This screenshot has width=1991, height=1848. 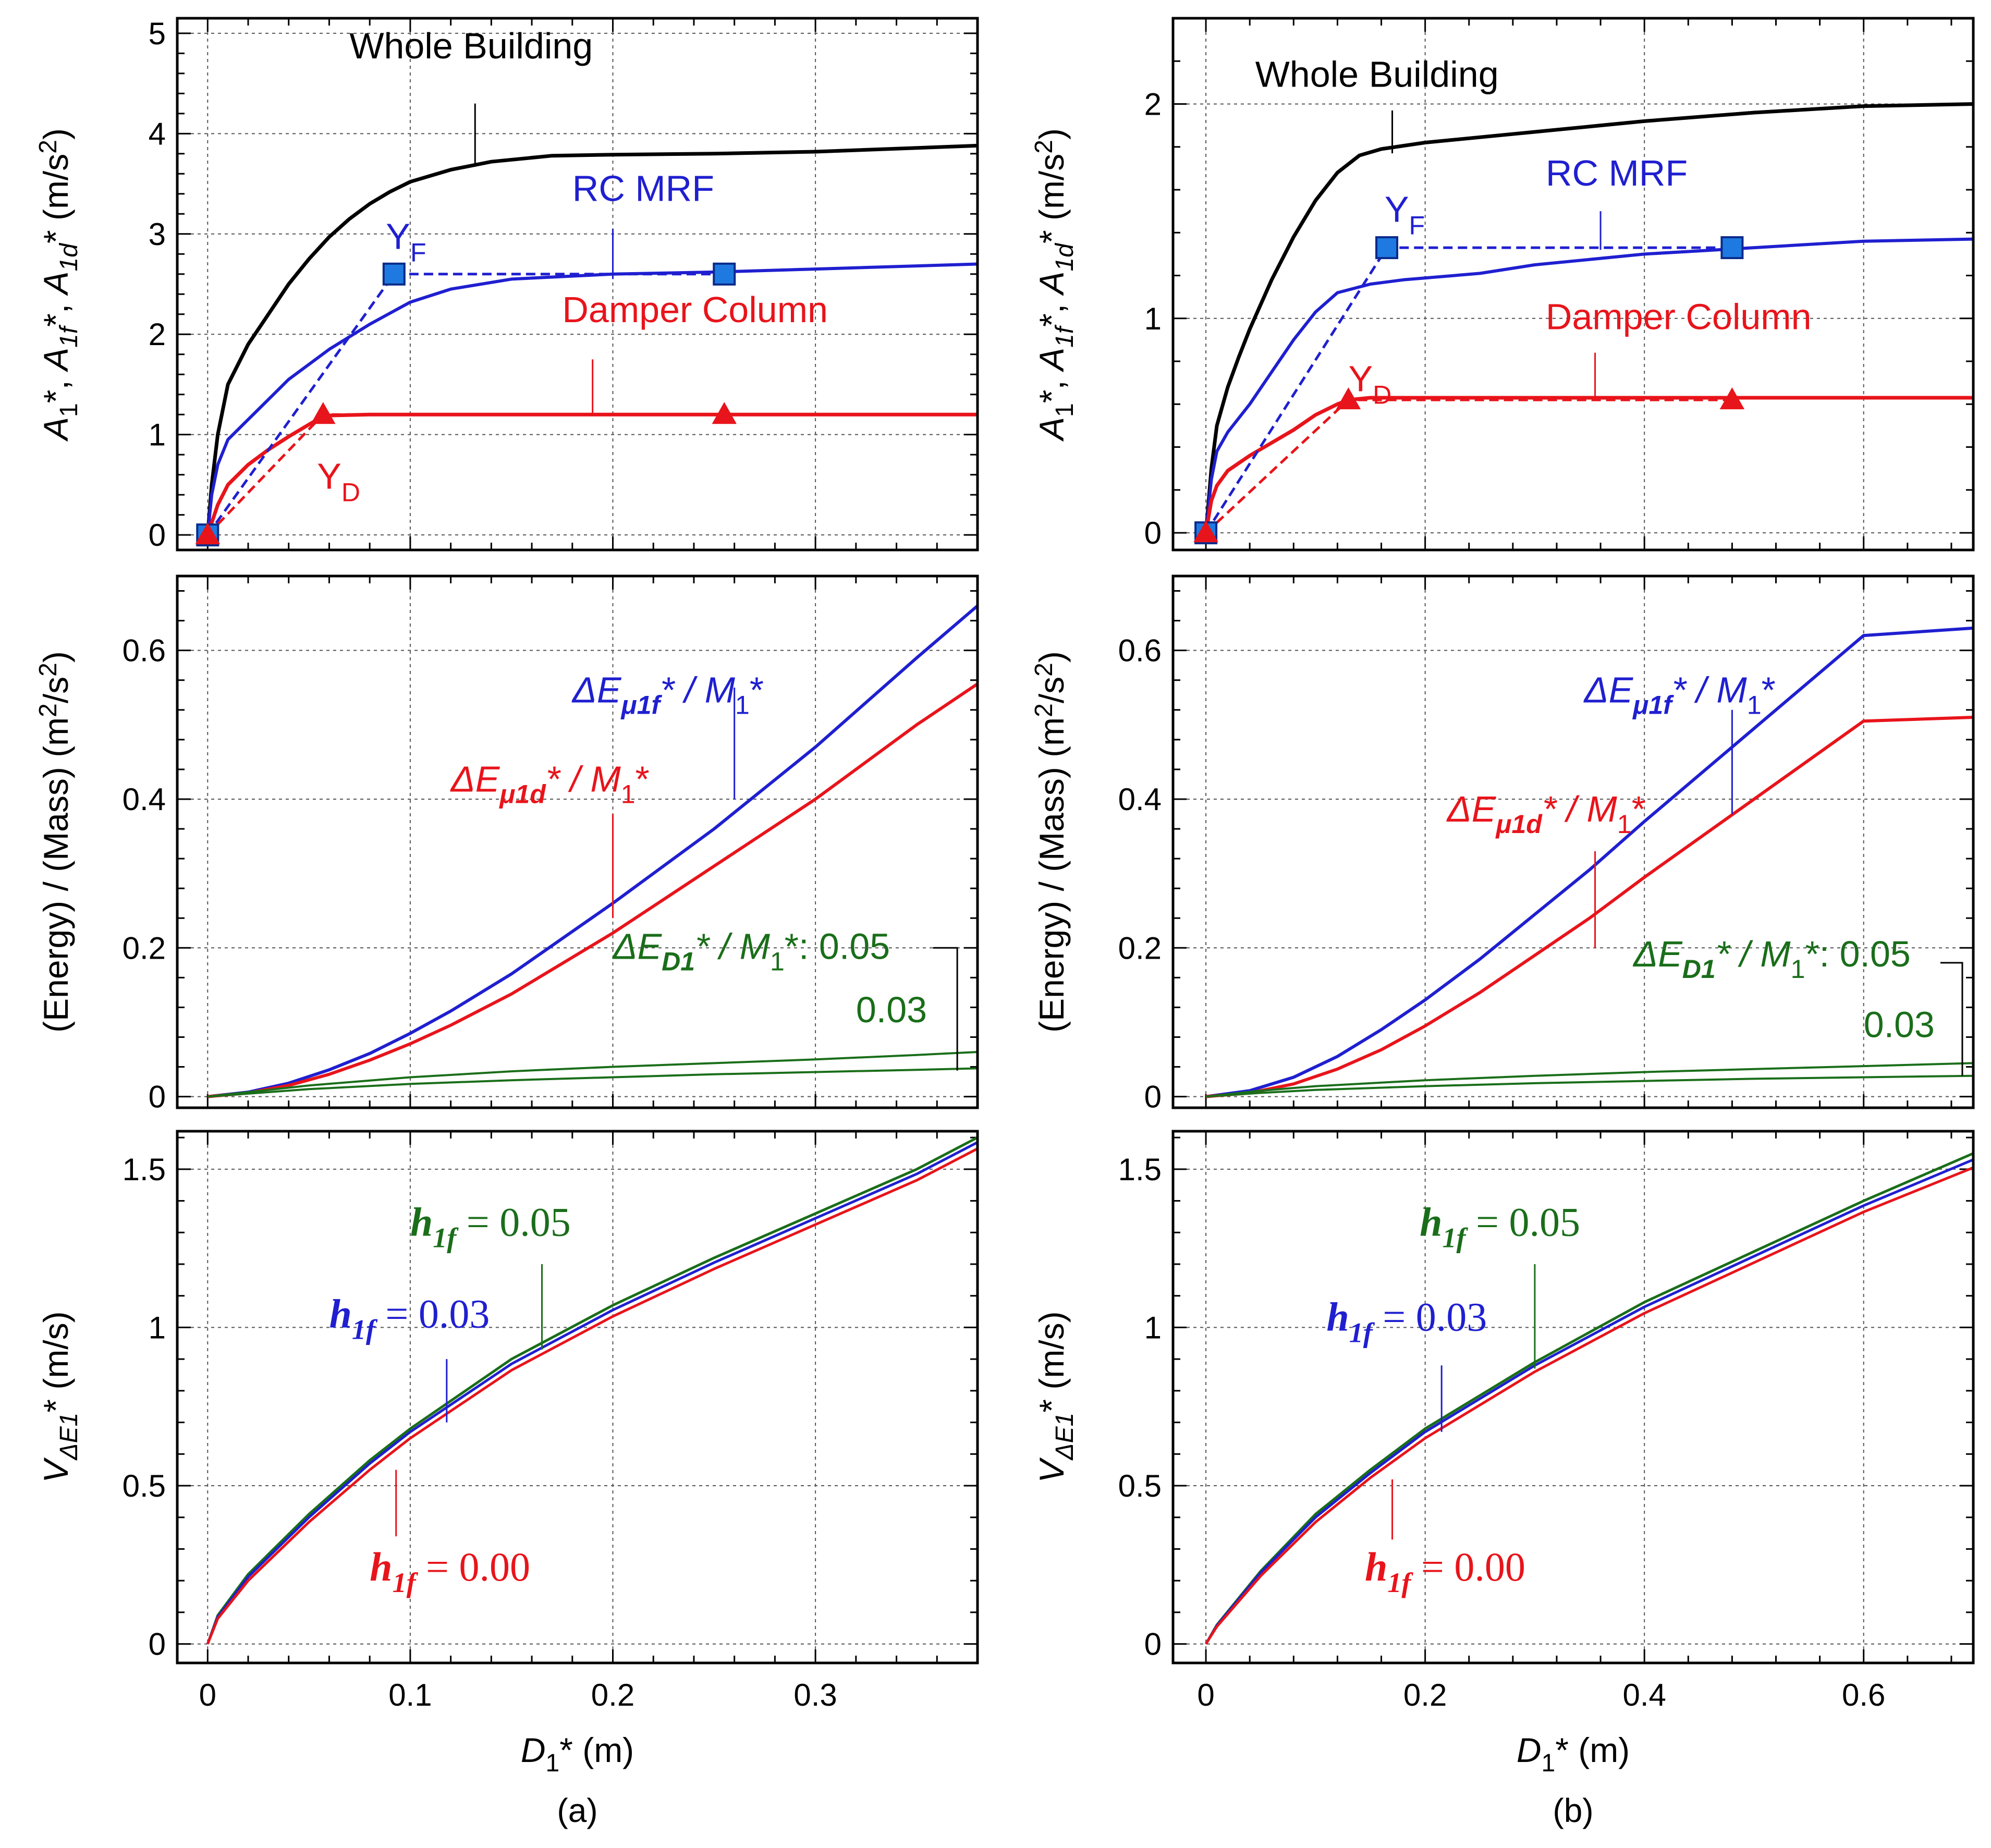 What do you see at coordinates (1054, 285) in the screenshot?
I see `y-axis-title: A1*, A1f*, A1d* (m/s2)` at bounding box center [1054, 285].